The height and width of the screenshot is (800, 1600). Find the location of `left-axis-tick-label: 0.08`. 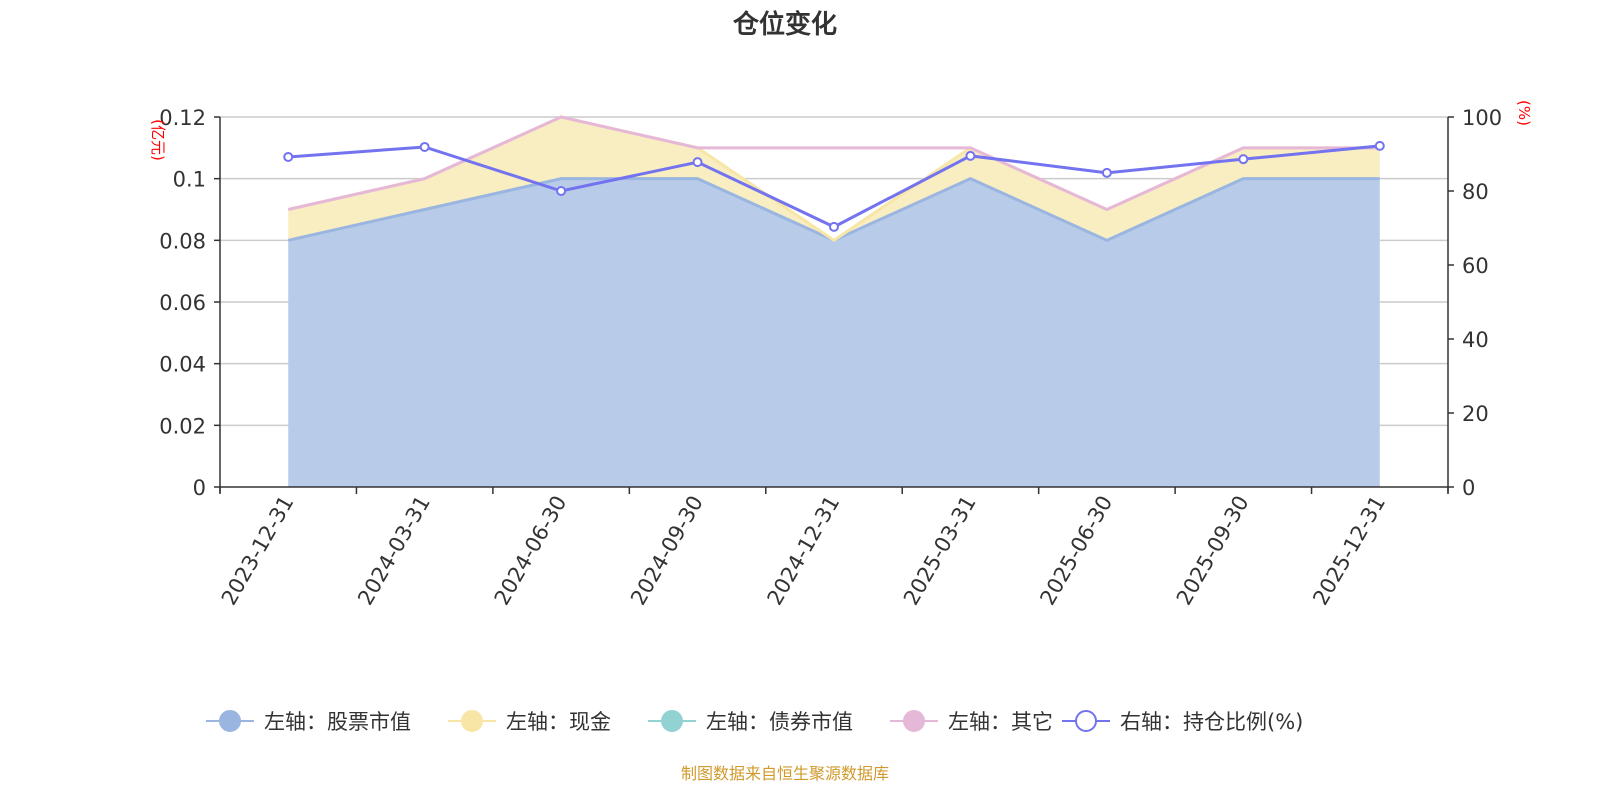

left-axis-tick-label: 0.08 is located at coordinates (182, 241).